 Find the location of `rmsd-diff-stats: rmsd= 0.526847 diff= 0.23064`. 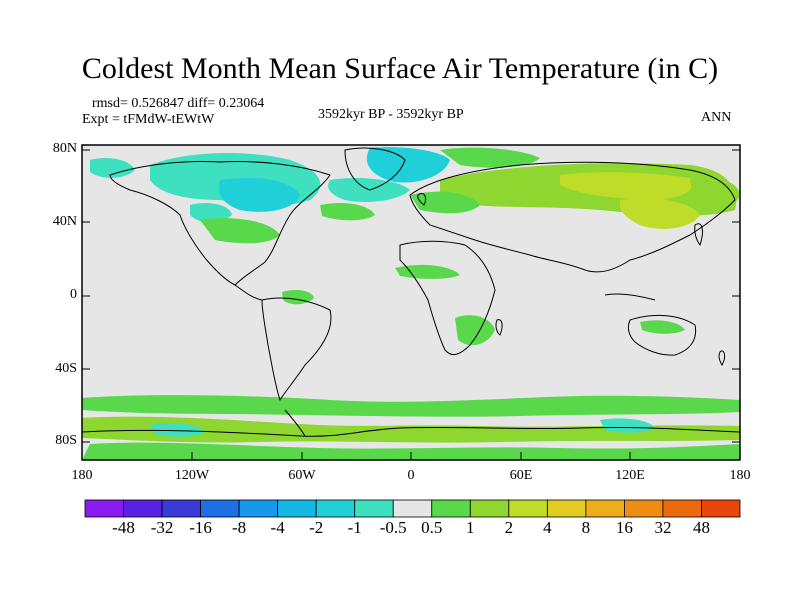

rmsd-diff-stats: rmsd= 0.526847 diff= 0.23064 is located at coordinates (178, 103).